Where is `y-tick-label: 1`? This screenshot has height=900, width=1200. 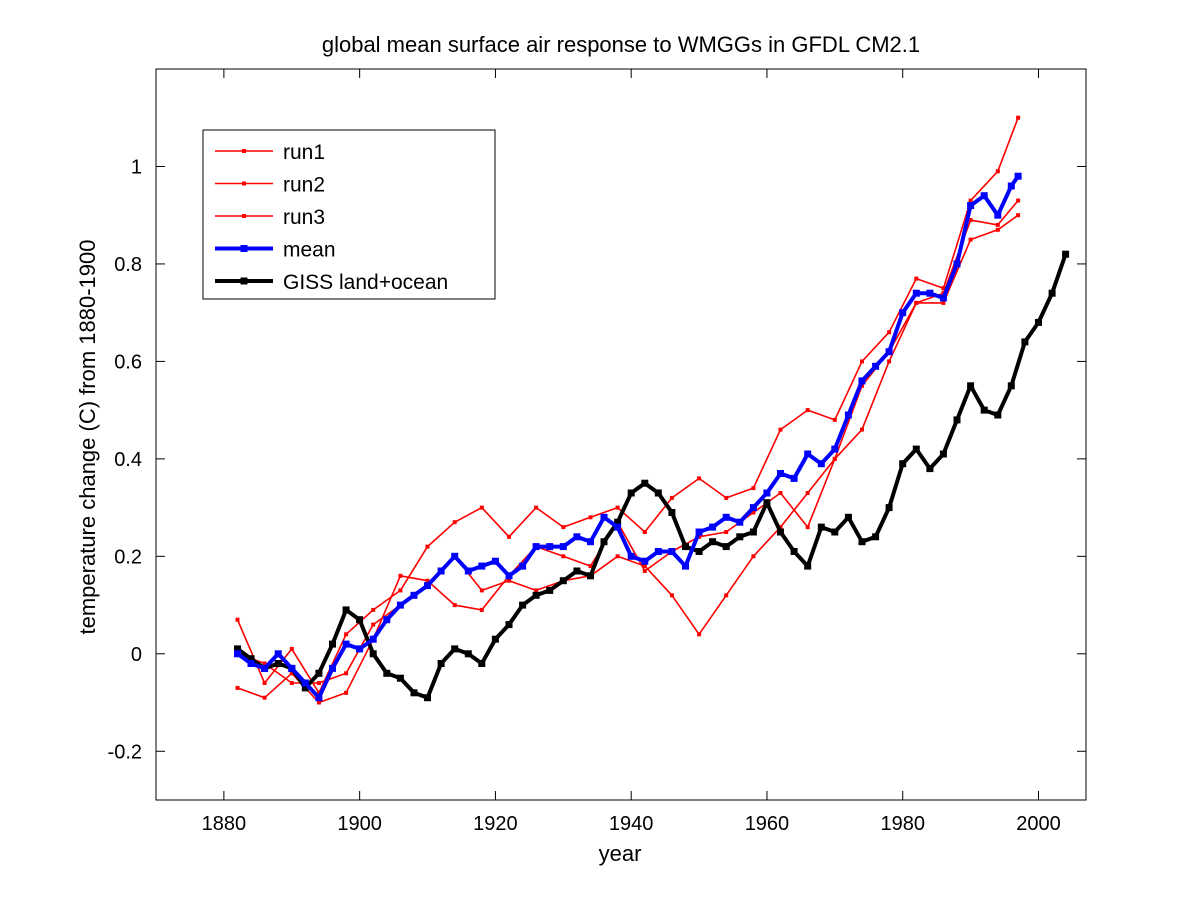 y-tick-label: 1 is located at coordinates (136, 167).